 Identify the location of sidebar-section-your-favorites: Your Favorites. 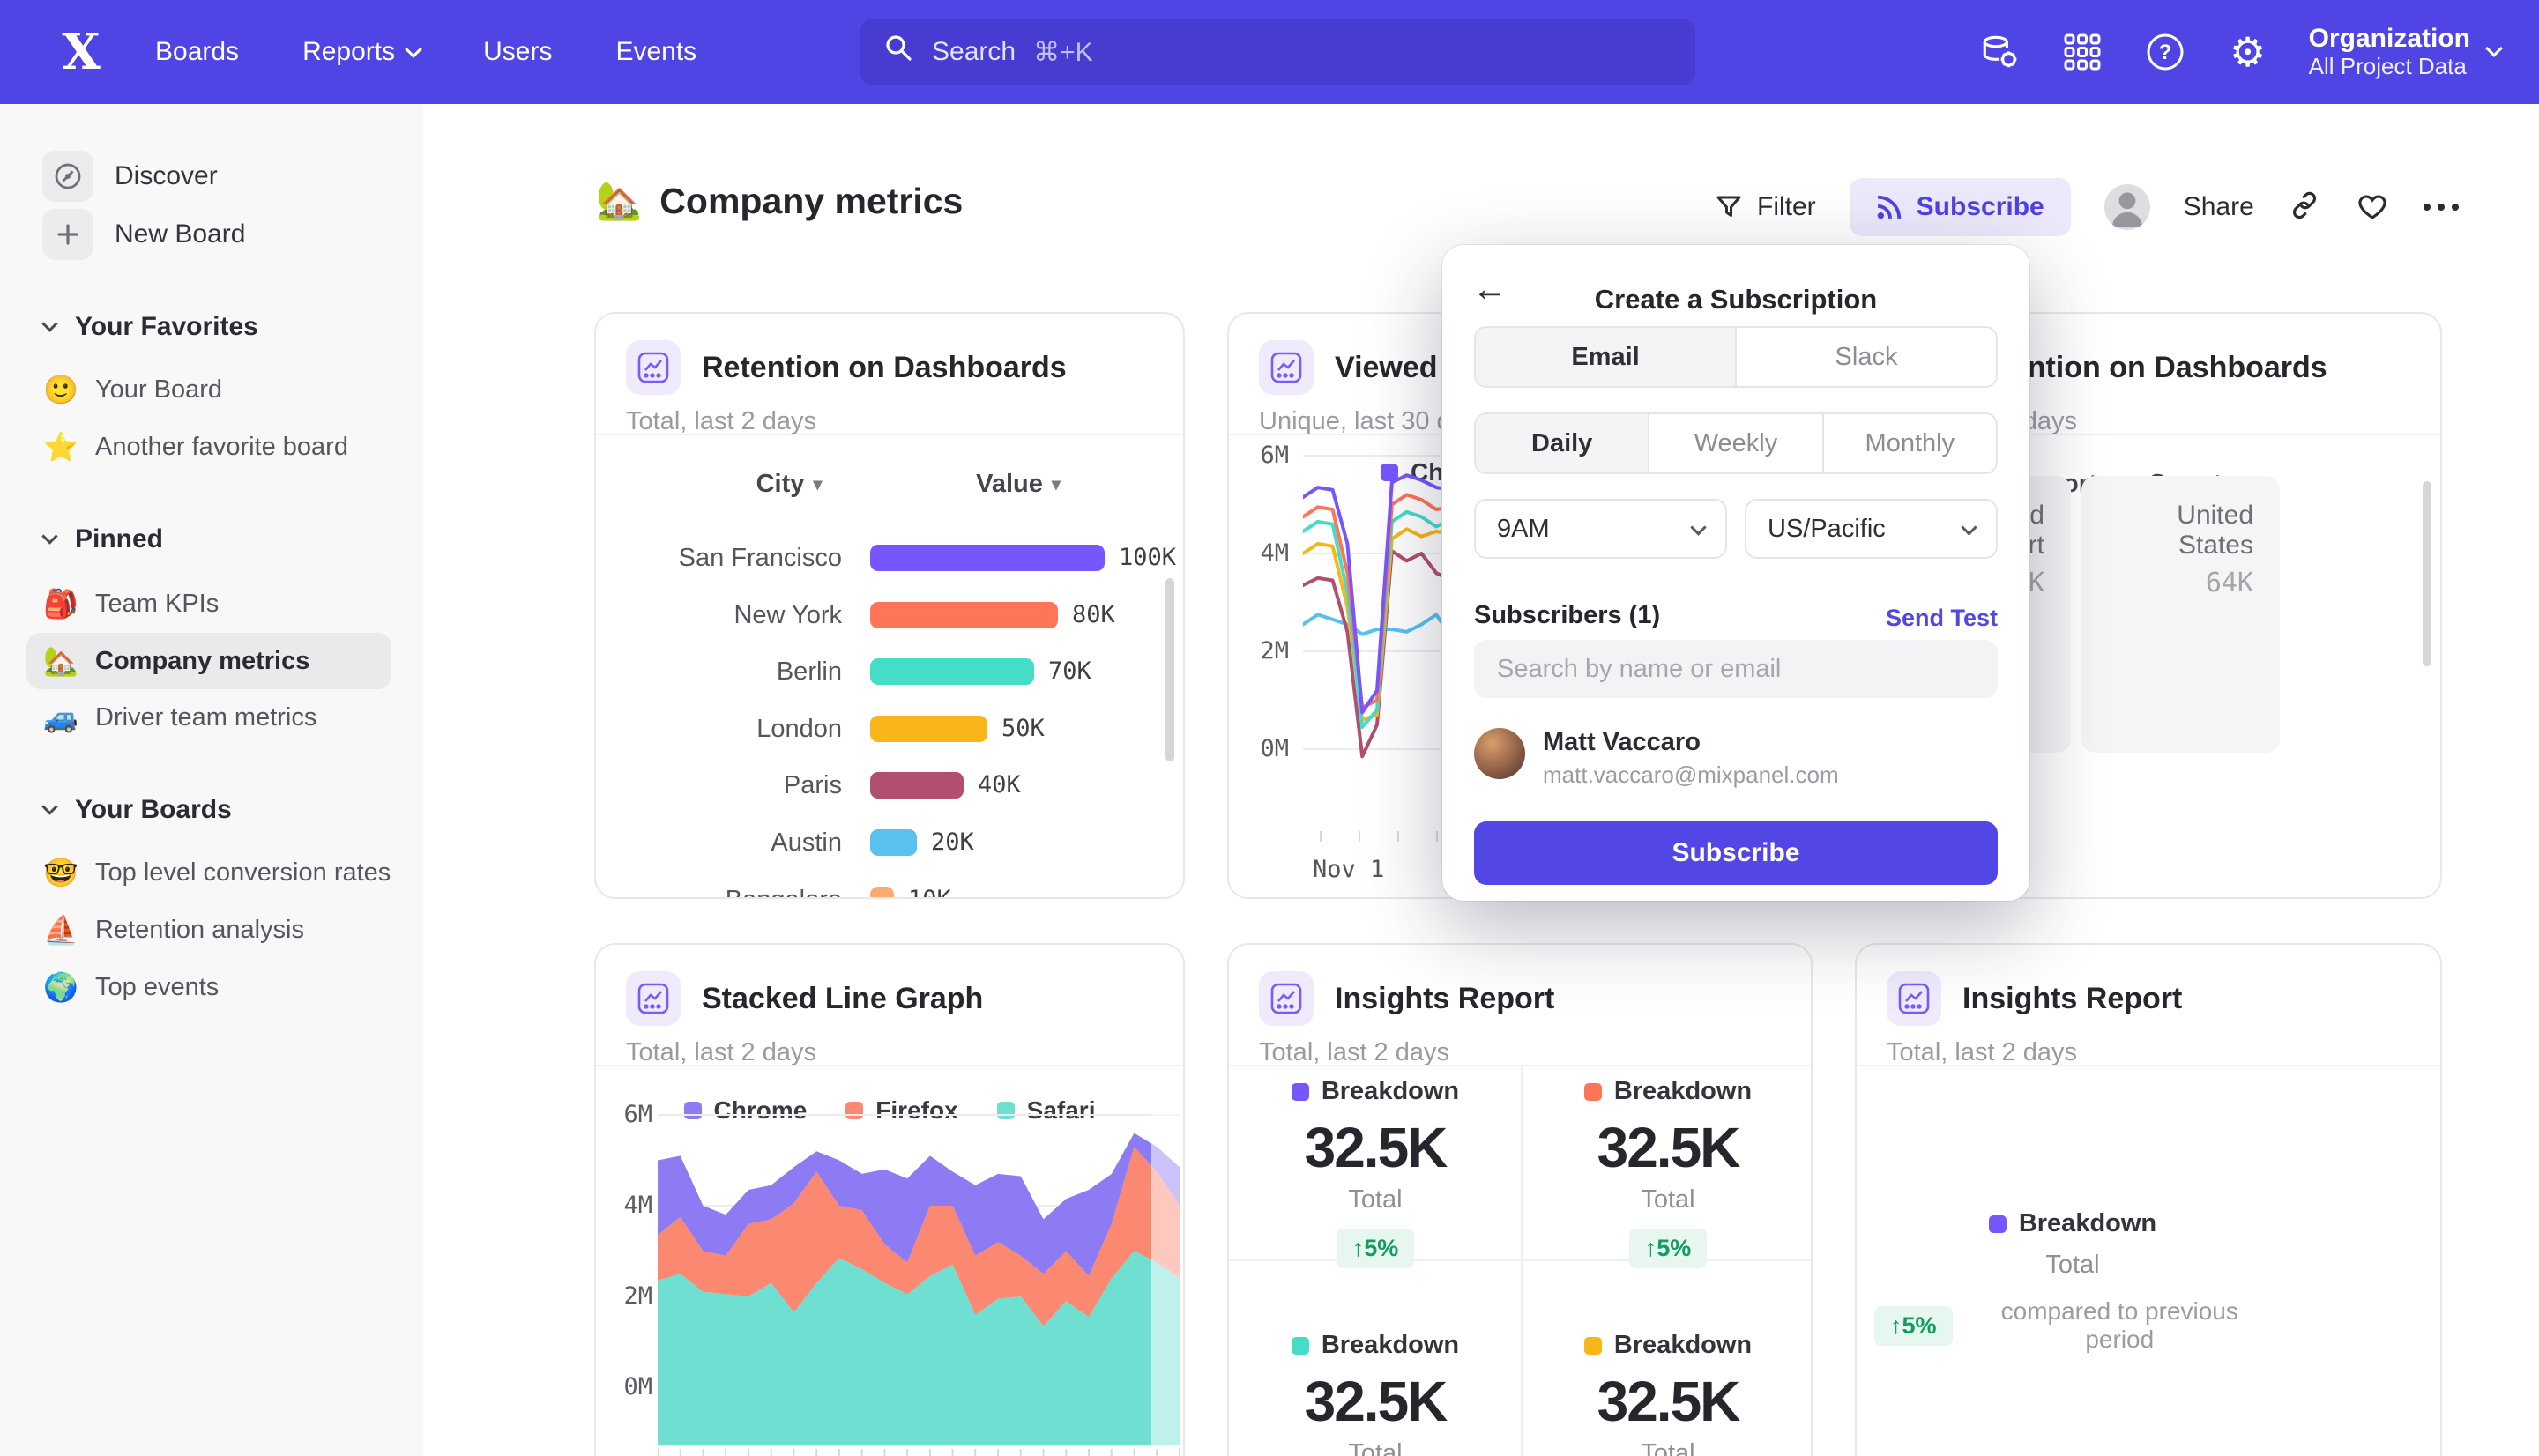
(149, 327).